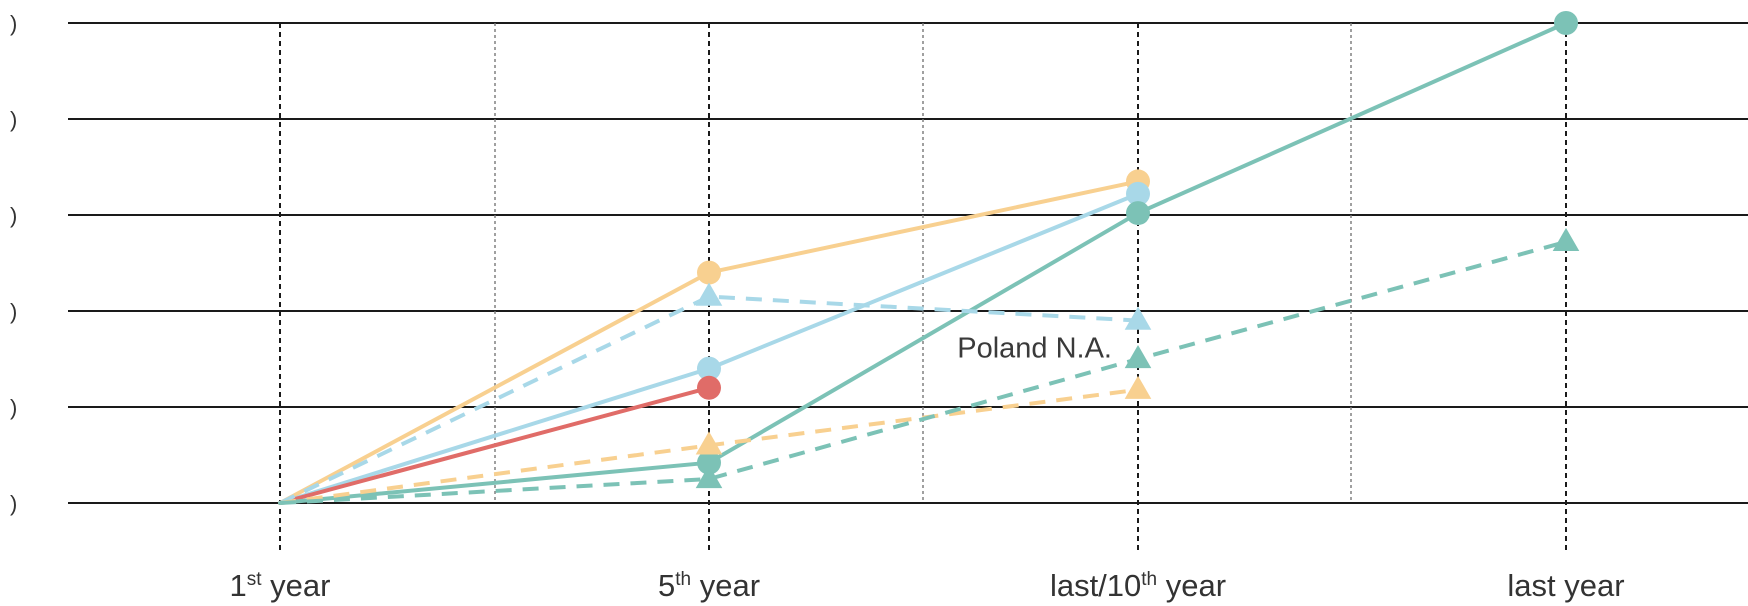  I want to click on x-tick-label: 5th year, so click(709, 585).